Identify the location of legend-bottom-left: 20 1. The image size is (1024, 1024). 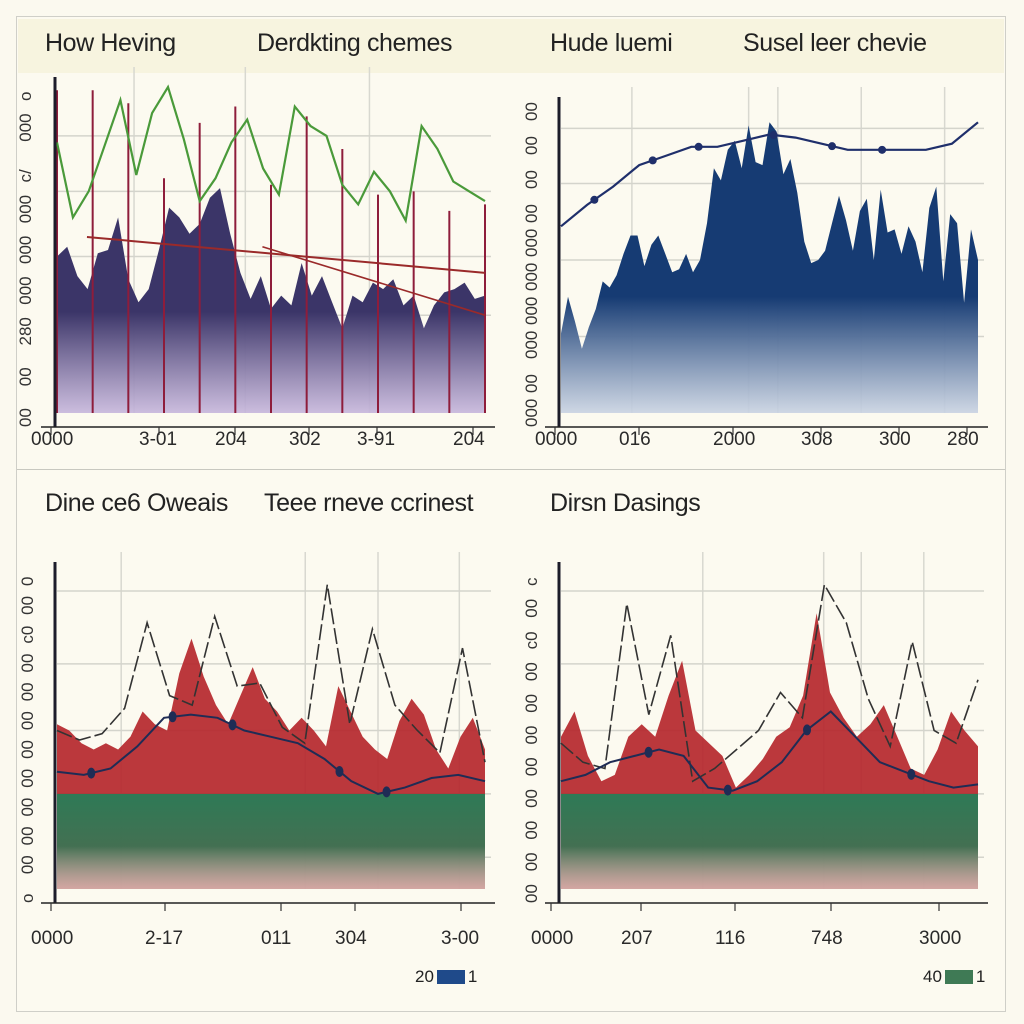
(446, 977).